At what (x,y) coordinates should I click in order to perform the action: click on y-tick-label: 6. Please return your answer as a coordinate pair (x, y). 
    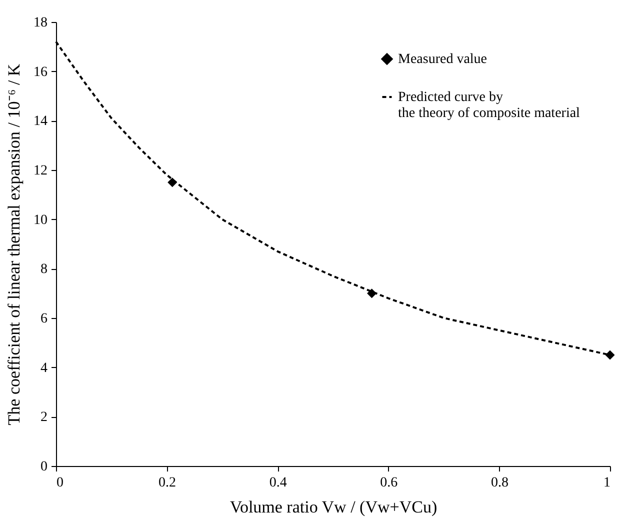
    Looking at the image, I should click on (44, 319).